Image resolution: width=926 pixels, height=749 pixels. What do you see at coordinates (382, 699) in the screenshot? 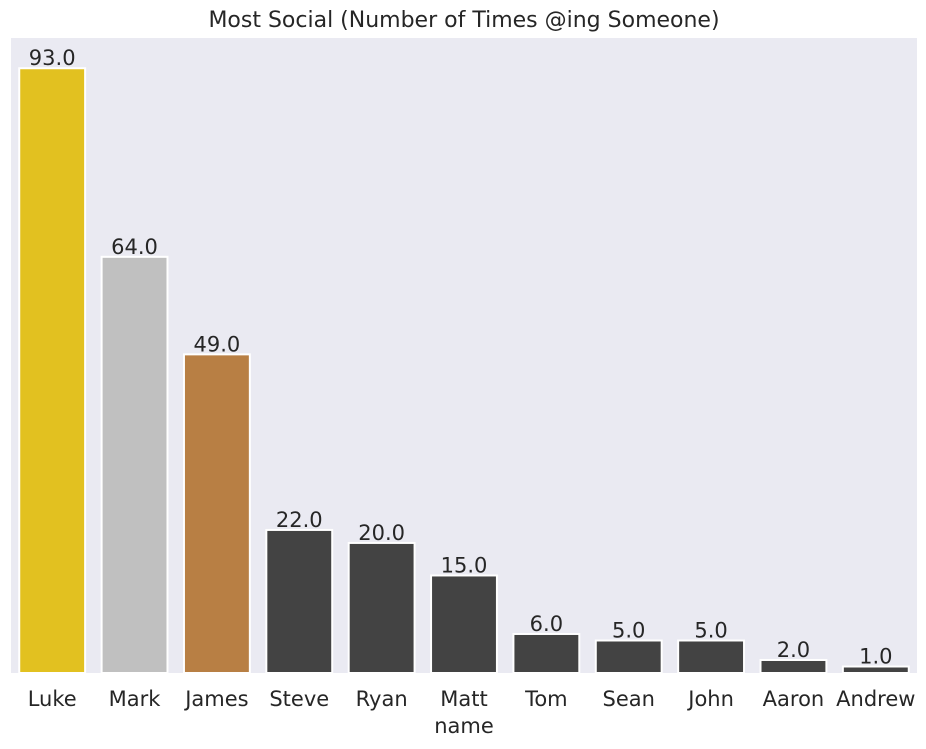
I see `x-tick-label-ryan: Ryan` at bounding box center [382, 699].